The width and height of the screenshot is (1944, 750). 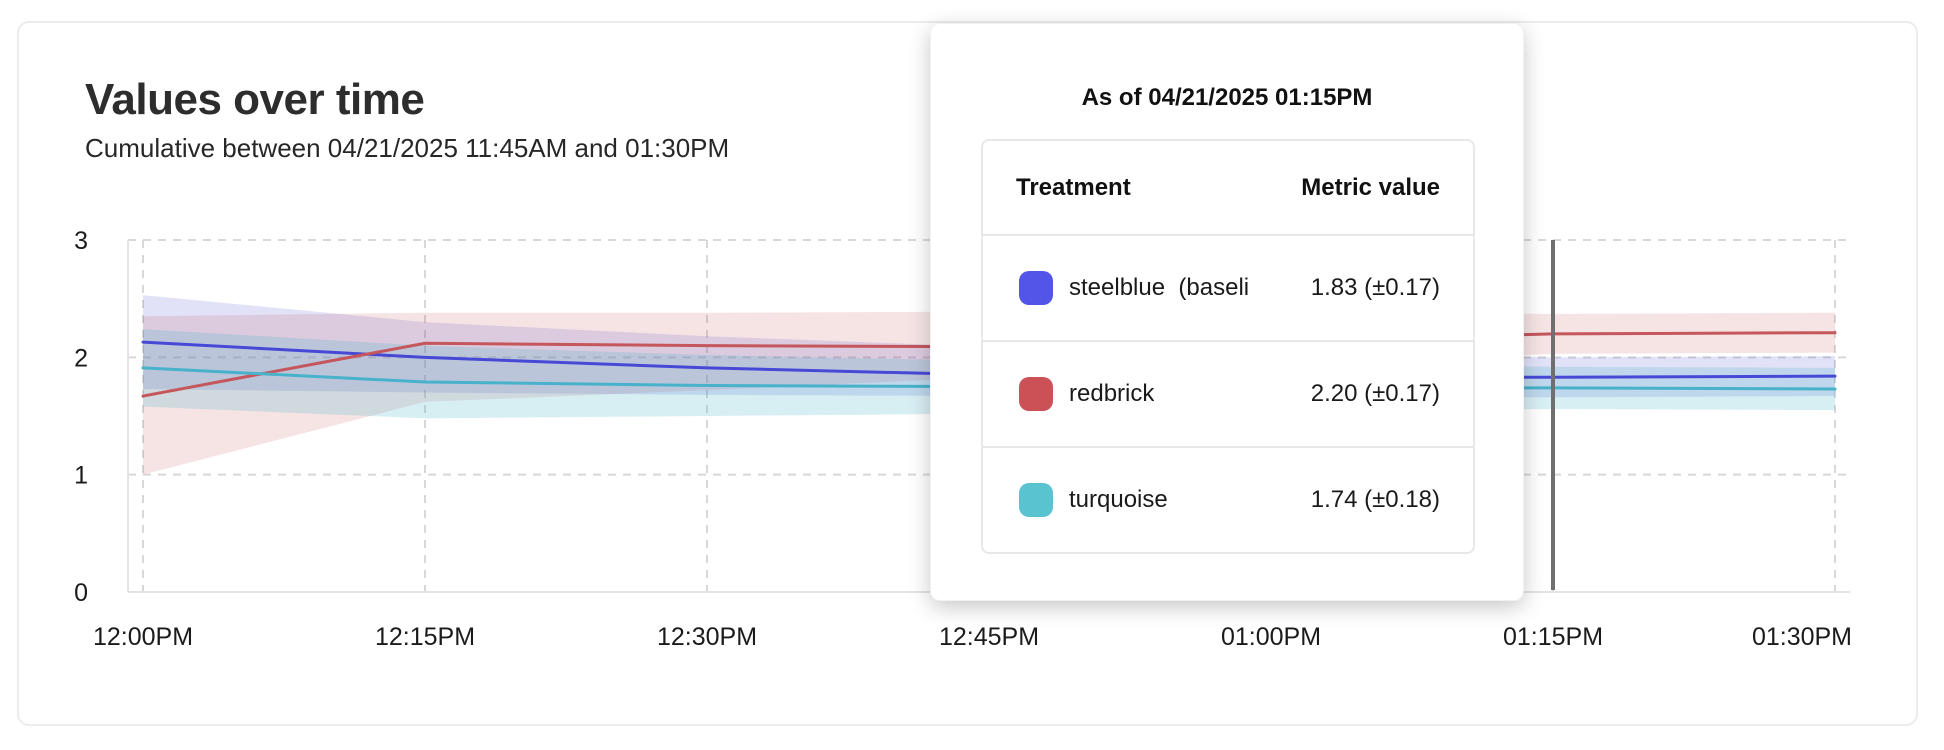 What do you see at coordinates (255, 99) in the screenshot?
I see `page-title: Values over time` at bounding box center [255, 99].